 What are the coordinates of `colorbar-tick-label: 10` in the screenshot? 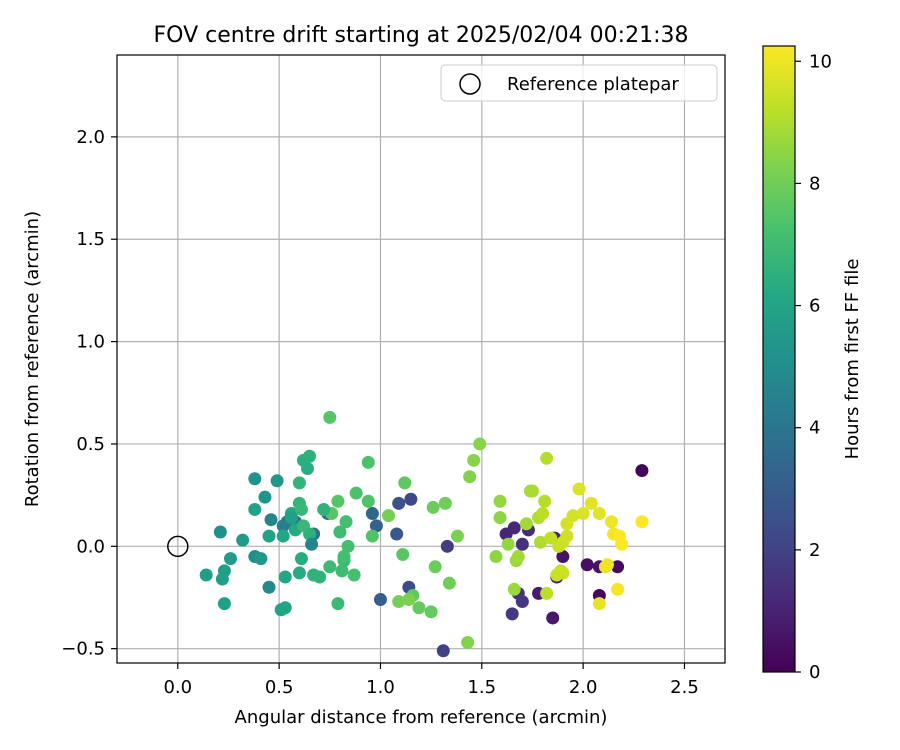 It's located at (820, 61).